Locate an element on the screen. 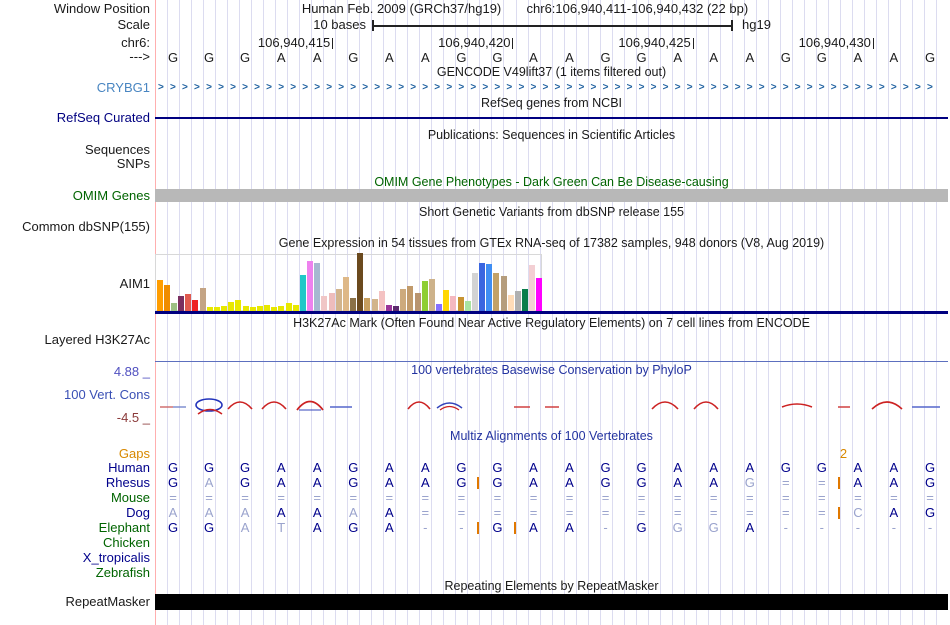 The height and width of the screenshot is (625, 950). alignment-row-label-x_tropicalis: X_tropicalis is located at coordinates (116, 557).